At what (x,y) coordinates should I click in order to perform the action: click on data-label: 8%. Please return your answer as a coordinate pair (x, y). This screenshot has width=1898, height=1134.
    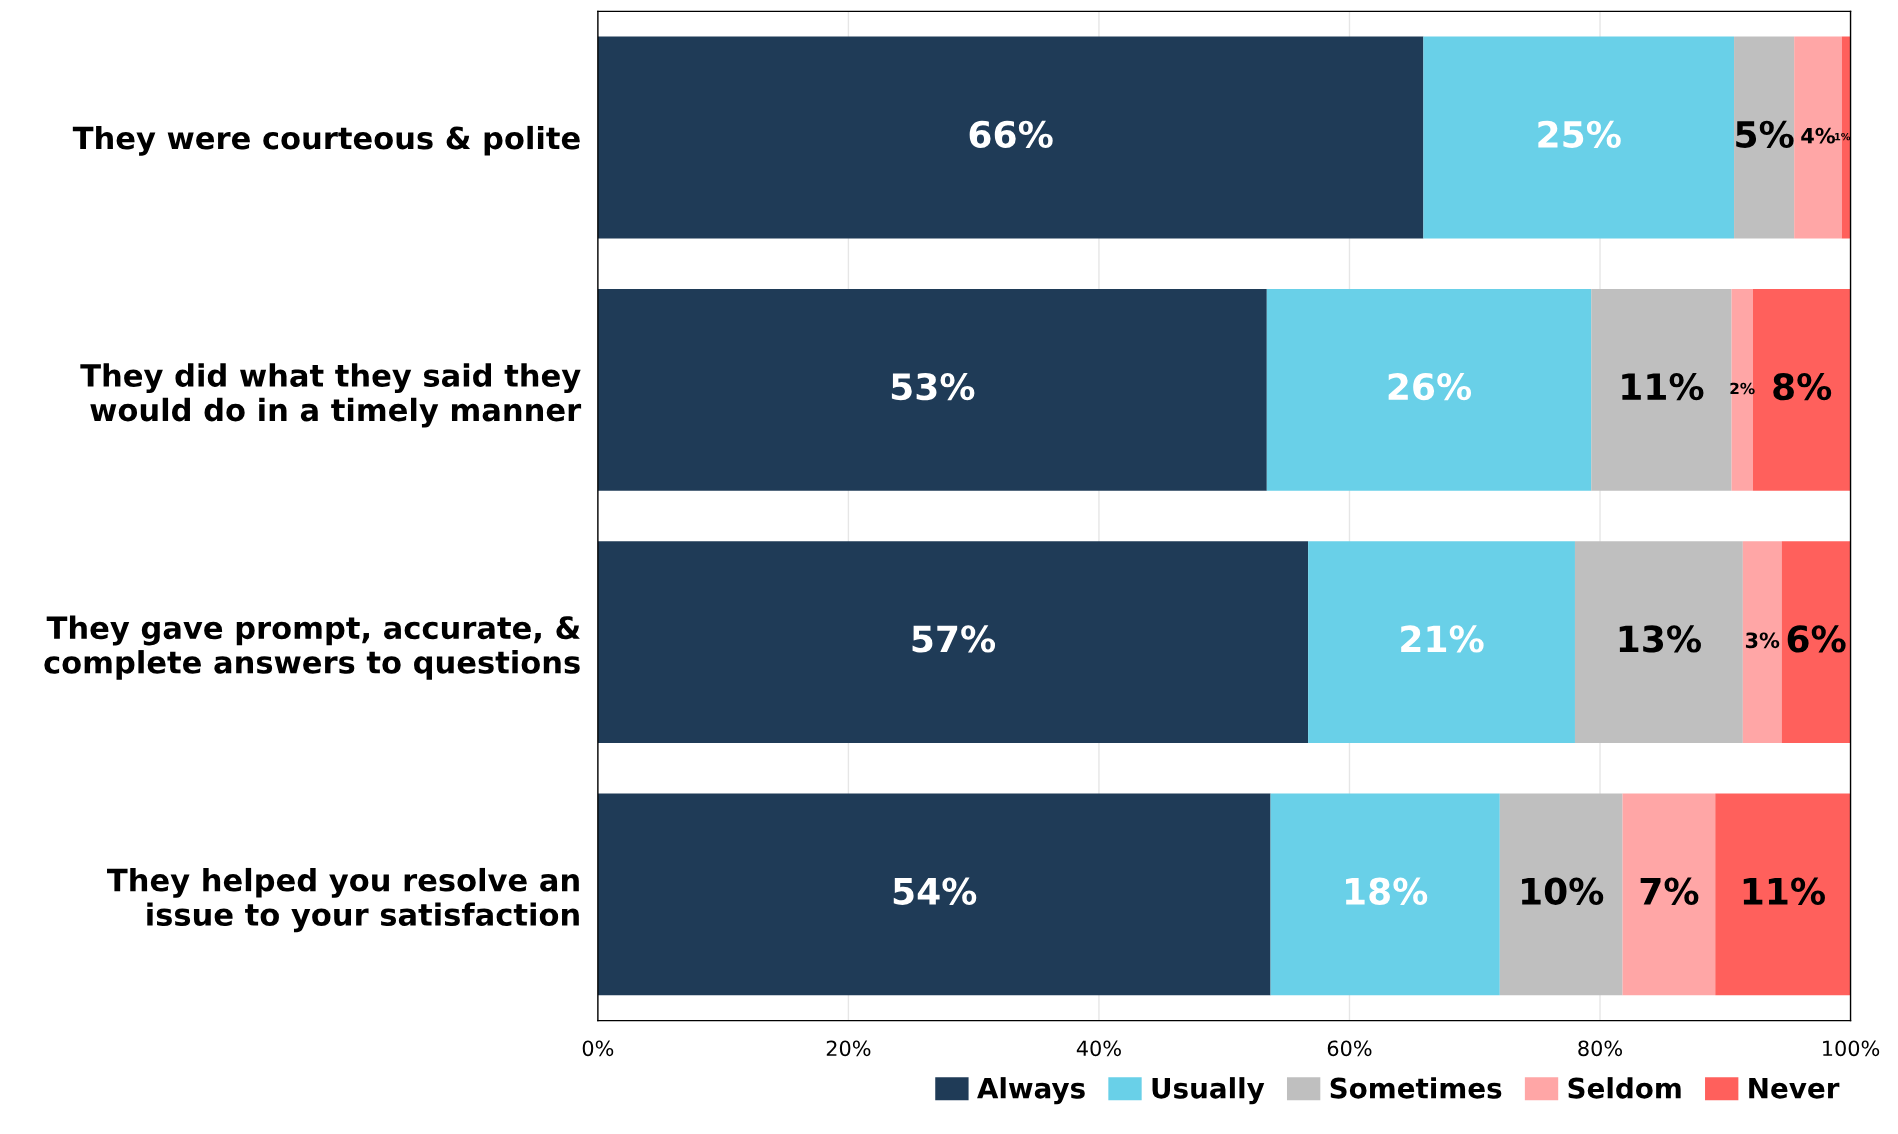
    Looking at the image, I should click on (1802, 386).